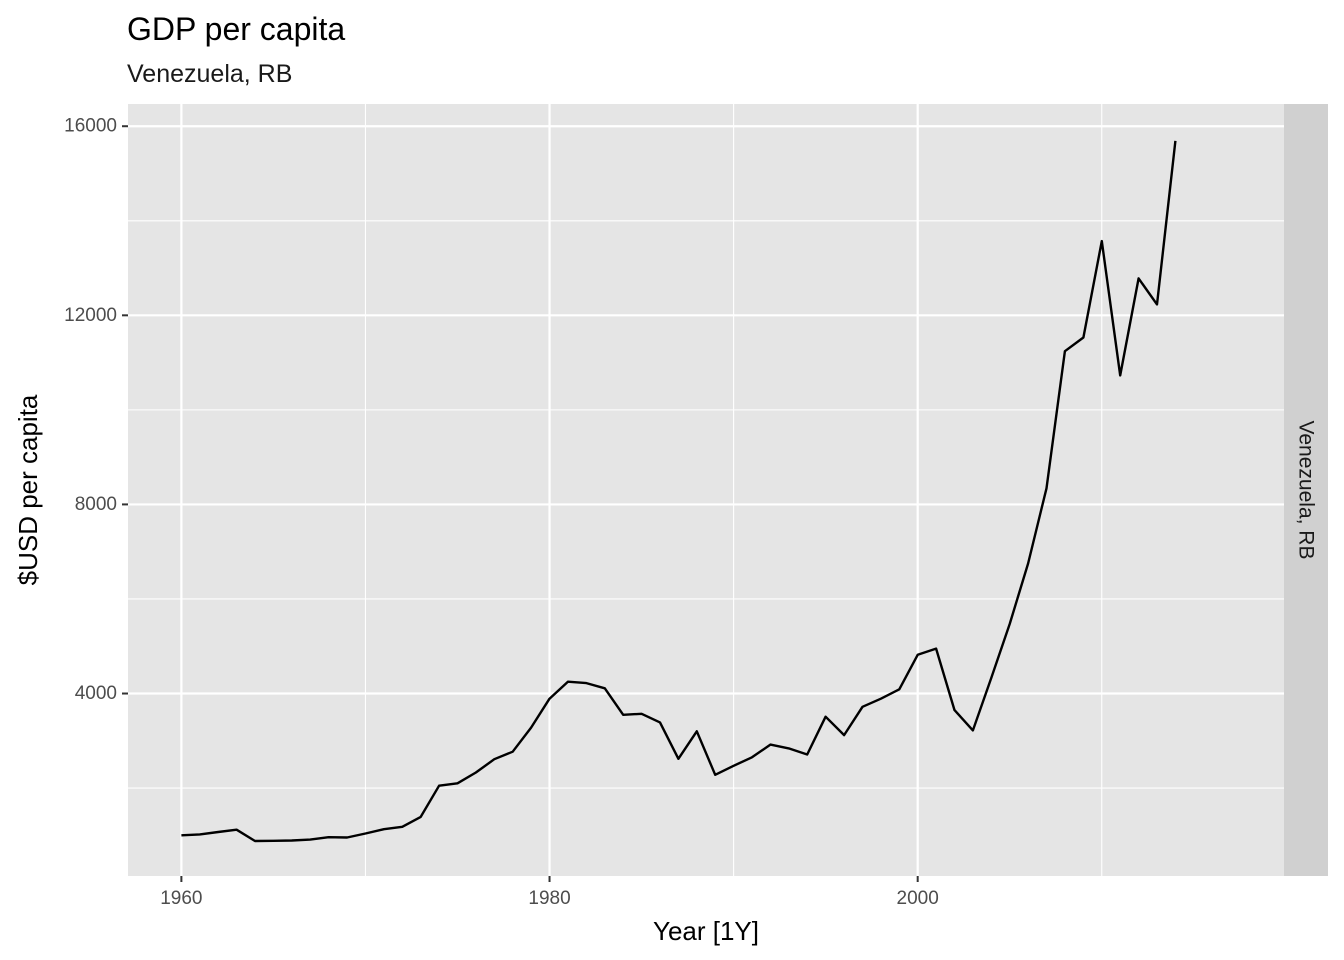 The height and width of the screenshot is (960, 1344). I want to click on x-tick-label-2000: 2000, so click(918, 898).